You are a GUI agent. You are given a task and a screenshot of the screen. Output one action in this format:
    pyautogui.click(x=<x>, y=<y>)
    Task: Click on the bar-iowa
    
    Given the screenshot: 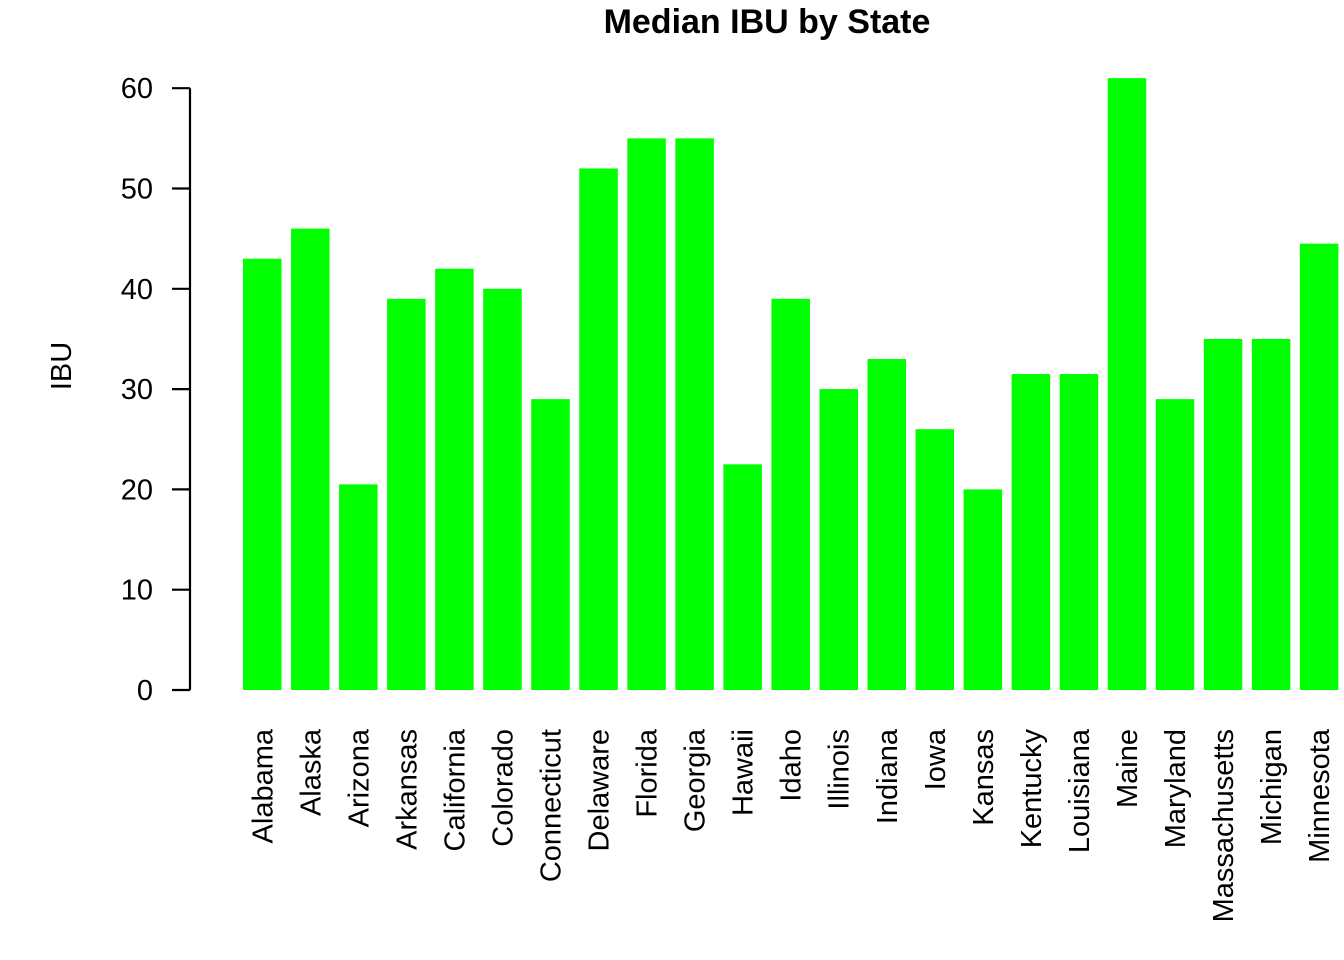 What is the action you would take?
    pyautogui.click(x=935, y=559)
    